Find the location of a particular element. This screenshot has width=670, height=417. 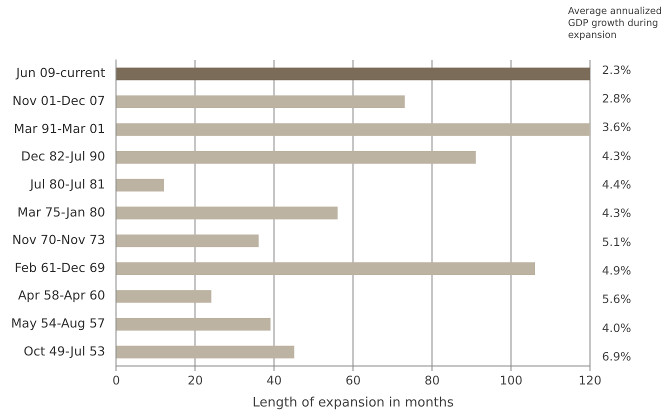

y-tick-label: Oct 49-Jul 53 is located at coordinates (65, 350).